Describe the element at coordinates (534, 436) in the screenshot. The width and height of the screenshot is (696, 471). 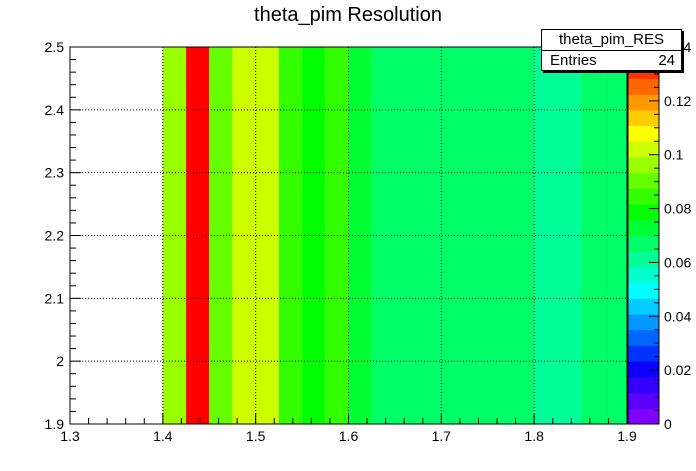
I see `x-tick-label-5: 1.8` at that location.